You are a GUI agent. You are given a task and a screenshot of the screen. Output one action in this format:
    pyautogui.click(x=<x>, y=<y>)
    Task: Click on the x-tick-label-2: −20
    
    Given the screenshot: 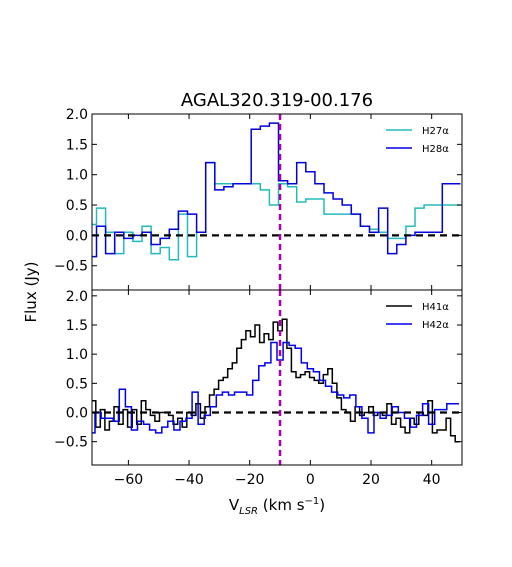 What is the action you would take?
    pyautogui.click(x=250, y=480)
    